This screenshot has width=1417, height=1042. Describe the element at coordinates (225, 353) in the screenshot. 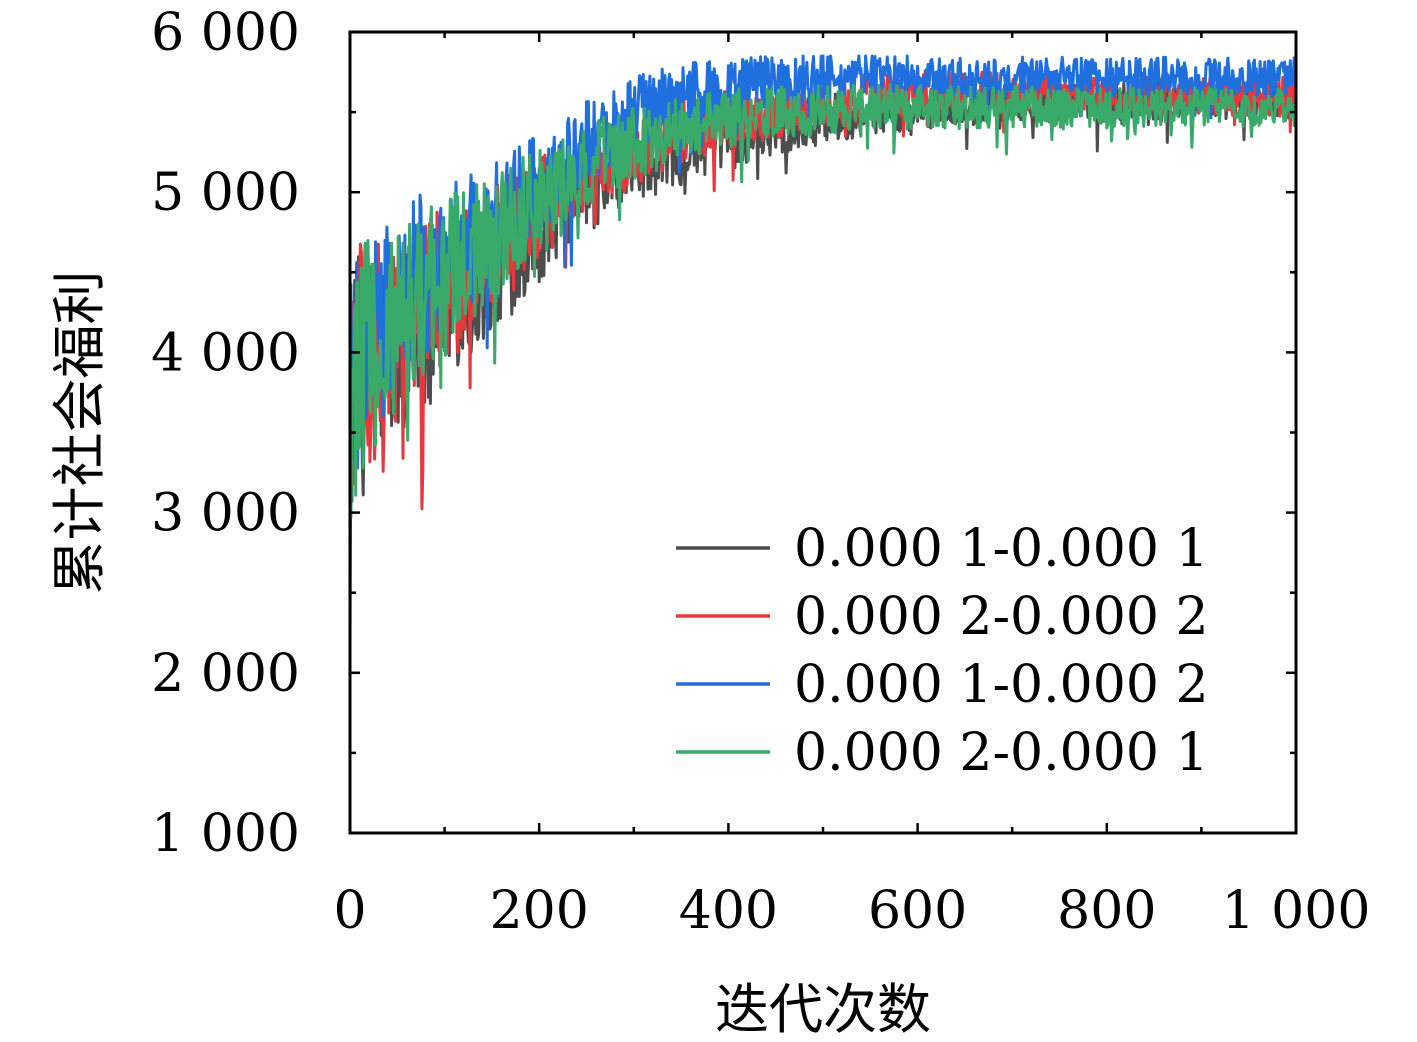

I see `y-tick-label: 4 000` at that location.